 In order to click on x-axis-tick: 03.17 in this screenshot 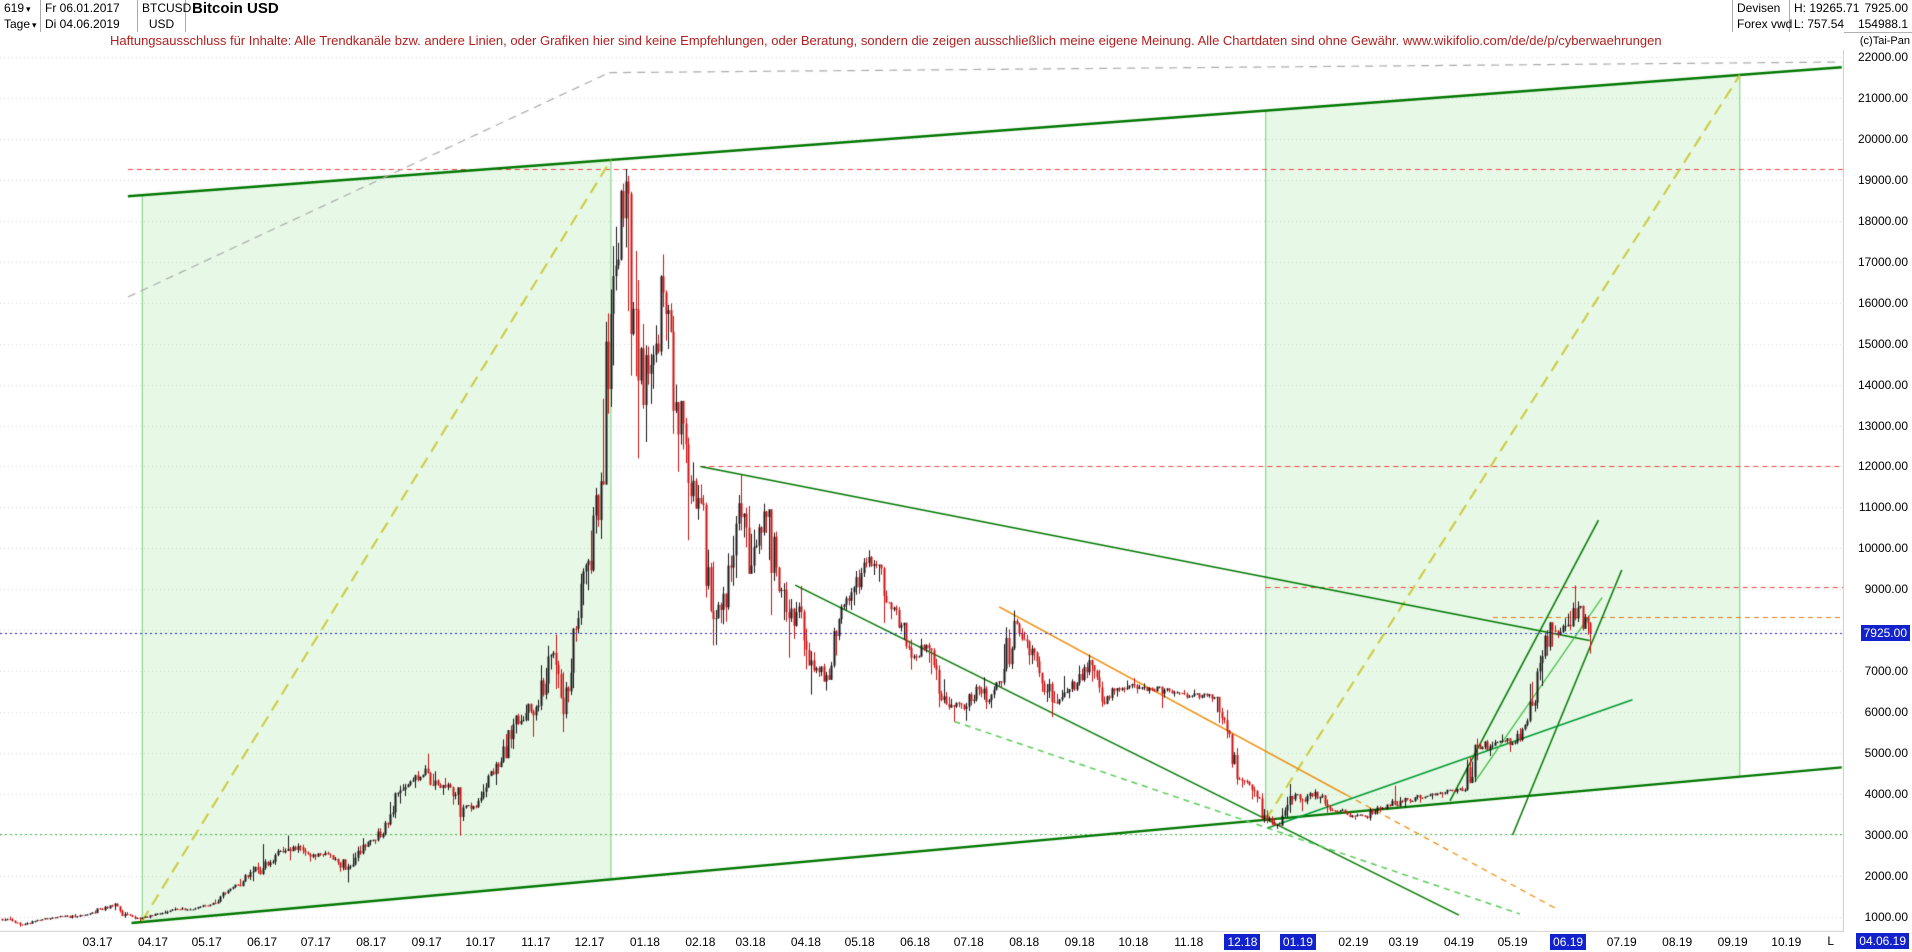, I will do `click(97, 942)`.